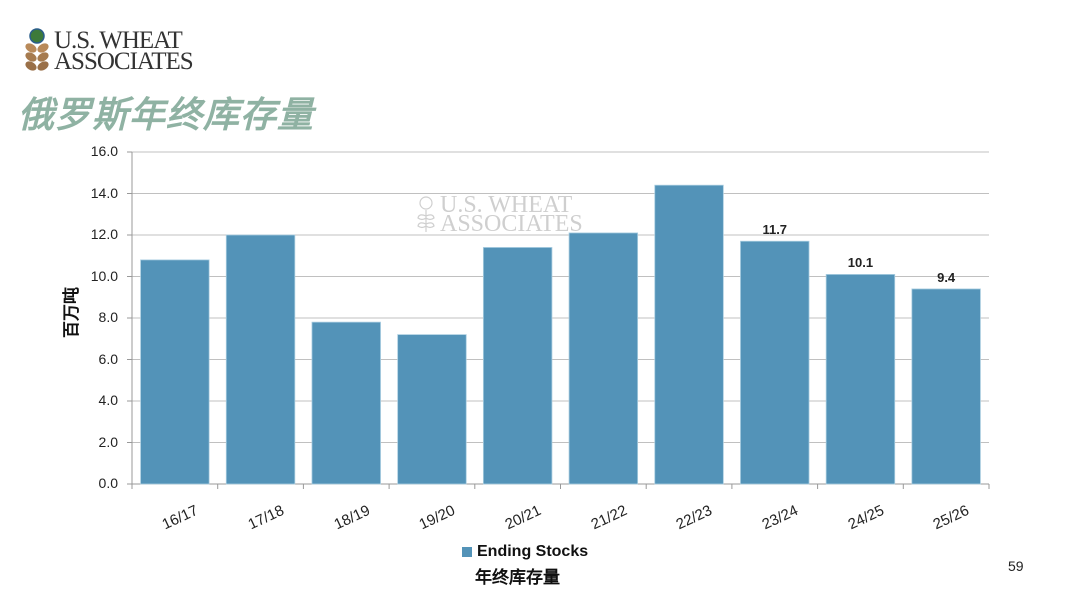 This screenshot has width=1080, height=608. What do you see at coordinates (124, 61) in the screenshot?
I see `logo-line-2: ASSOCIATES` at bounding box center [124, 61].